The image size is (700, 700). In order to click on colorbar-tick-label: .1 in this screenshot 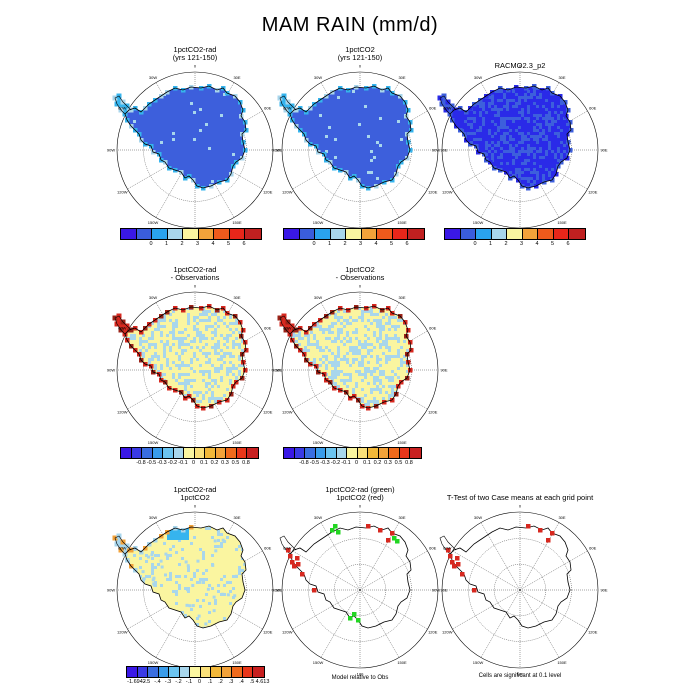, I will do `click(210, 682)`.